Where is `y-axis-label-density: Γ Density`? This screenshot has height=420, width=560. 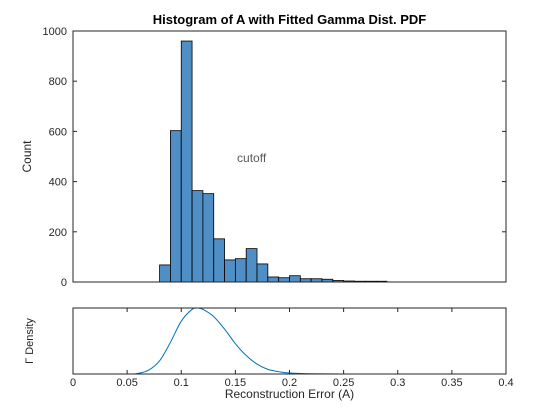 y-axis-label-density: Γ Density is located at coordinates (30, 341).